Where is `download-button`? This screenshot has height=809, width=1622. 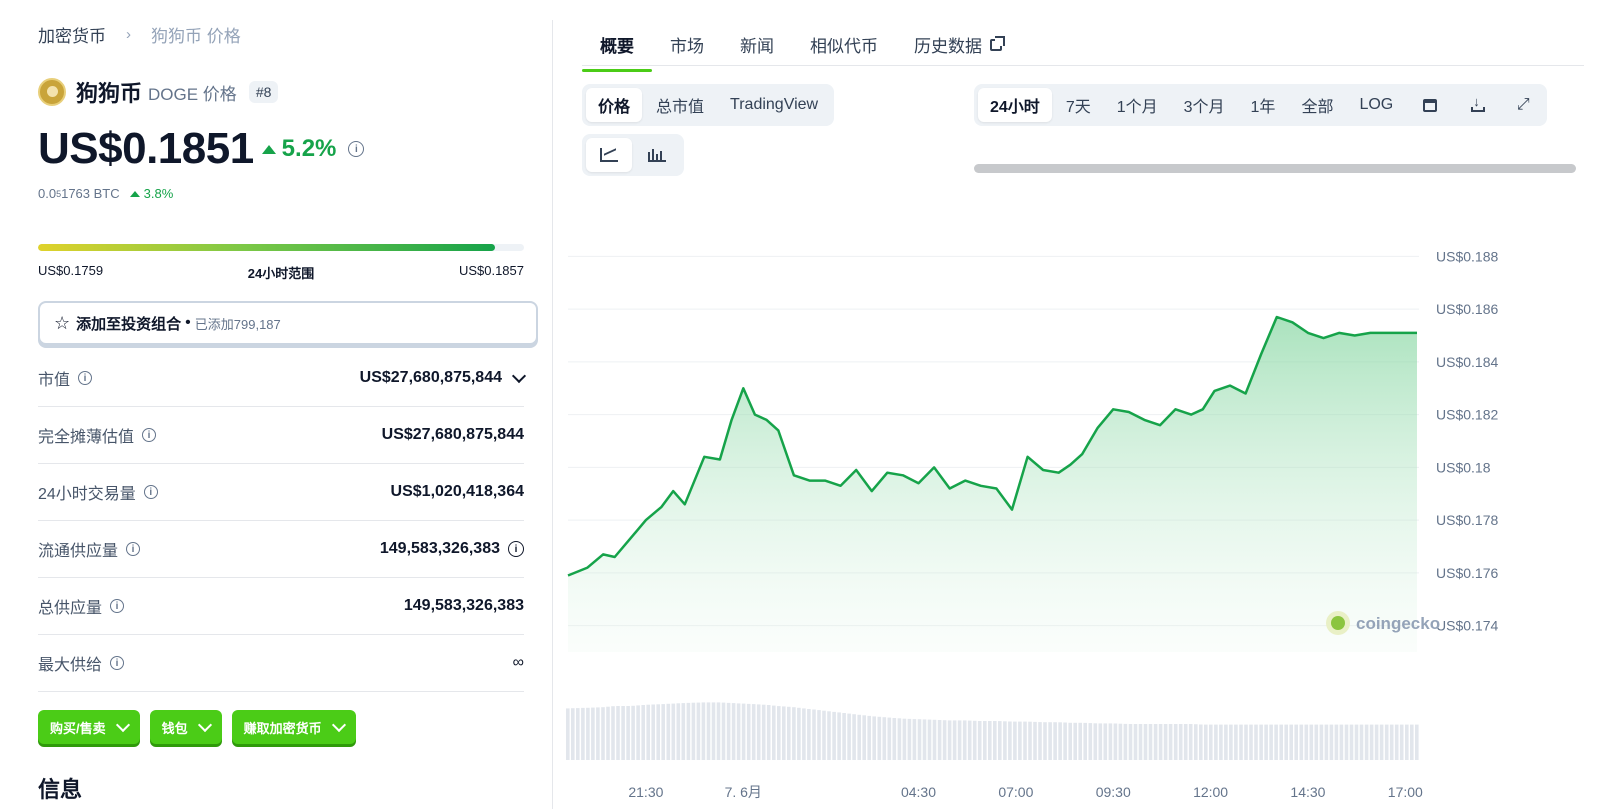 download-button is located at coordinates (1478, 105).